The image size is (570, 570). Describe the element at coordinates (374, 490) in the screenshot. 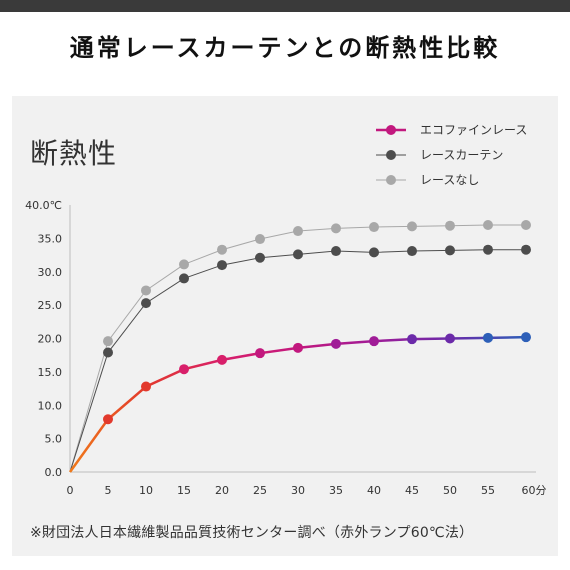

I see `x-tick-label: 40` at that location.